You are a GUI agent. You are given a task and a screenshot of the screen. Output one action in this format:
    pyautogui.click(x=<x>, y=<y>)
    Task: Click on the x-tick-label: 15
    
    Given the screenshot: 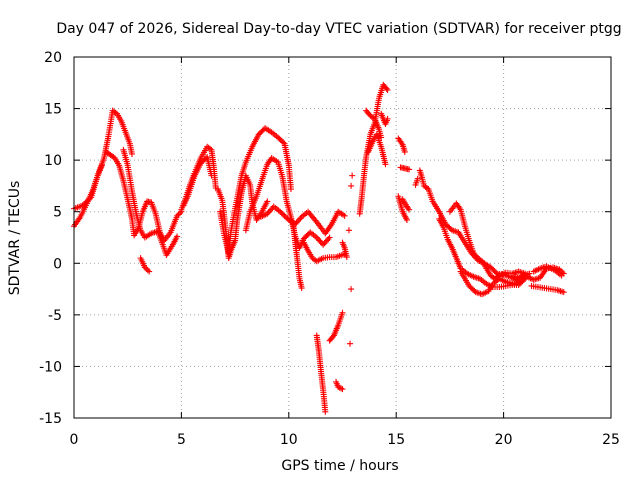 What is the action you would take?
    pyautogui.click(x=396, y=440)
    